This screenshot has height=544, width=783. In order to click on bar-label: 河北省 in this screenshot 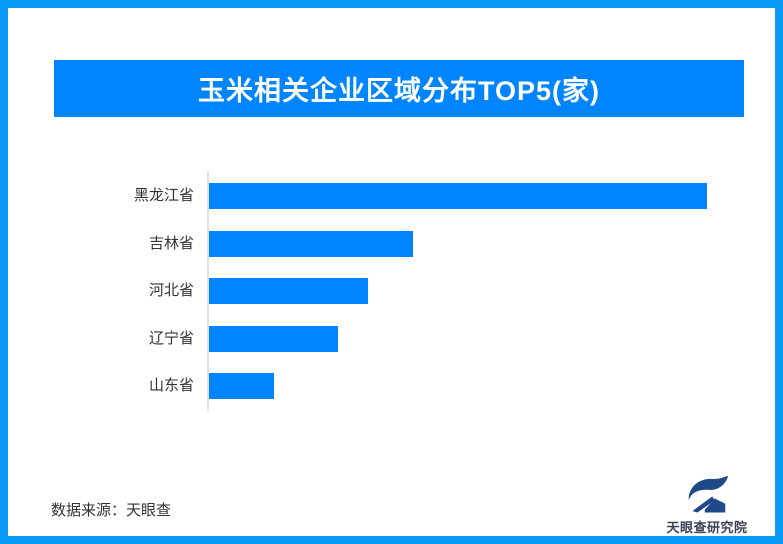, I will do `click(171, 290)`.